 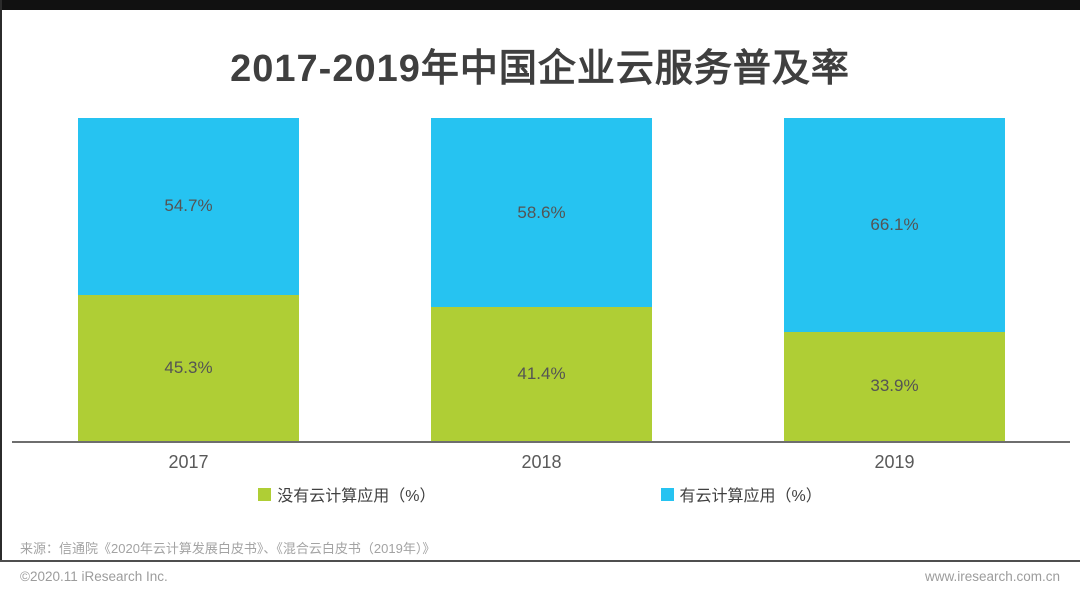 I want to click on footer-divider, so click(x=540, y=561).